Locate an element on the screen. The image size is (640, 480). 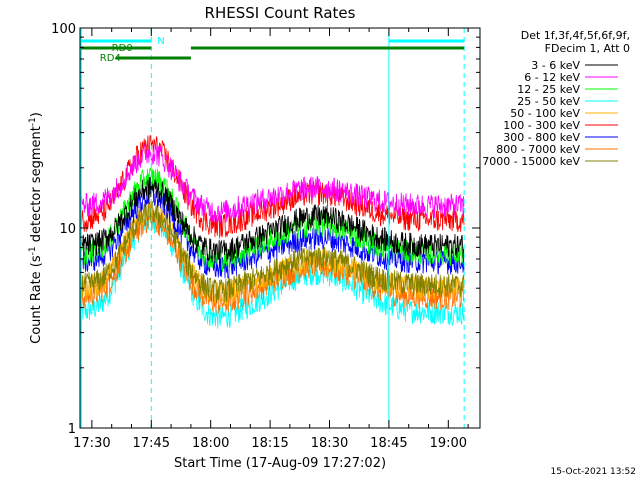
chart-title: RHESSI Count Rates is located at coordinates (280, 13).